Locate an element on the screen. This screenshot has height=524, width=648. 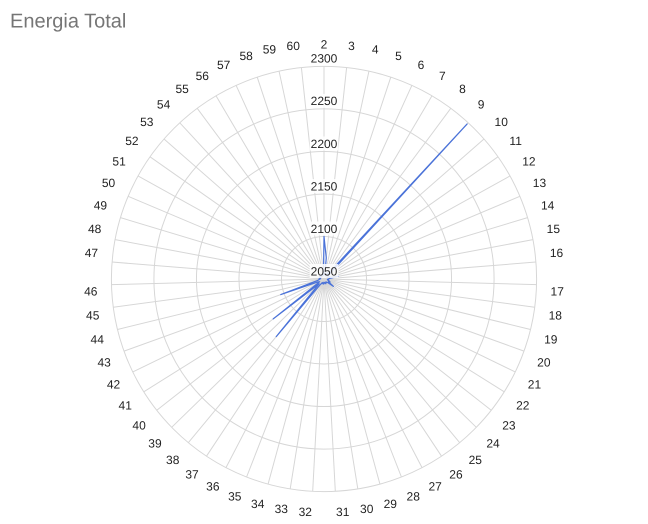
spoke-label: 41 is located at coordinates (125, 405).